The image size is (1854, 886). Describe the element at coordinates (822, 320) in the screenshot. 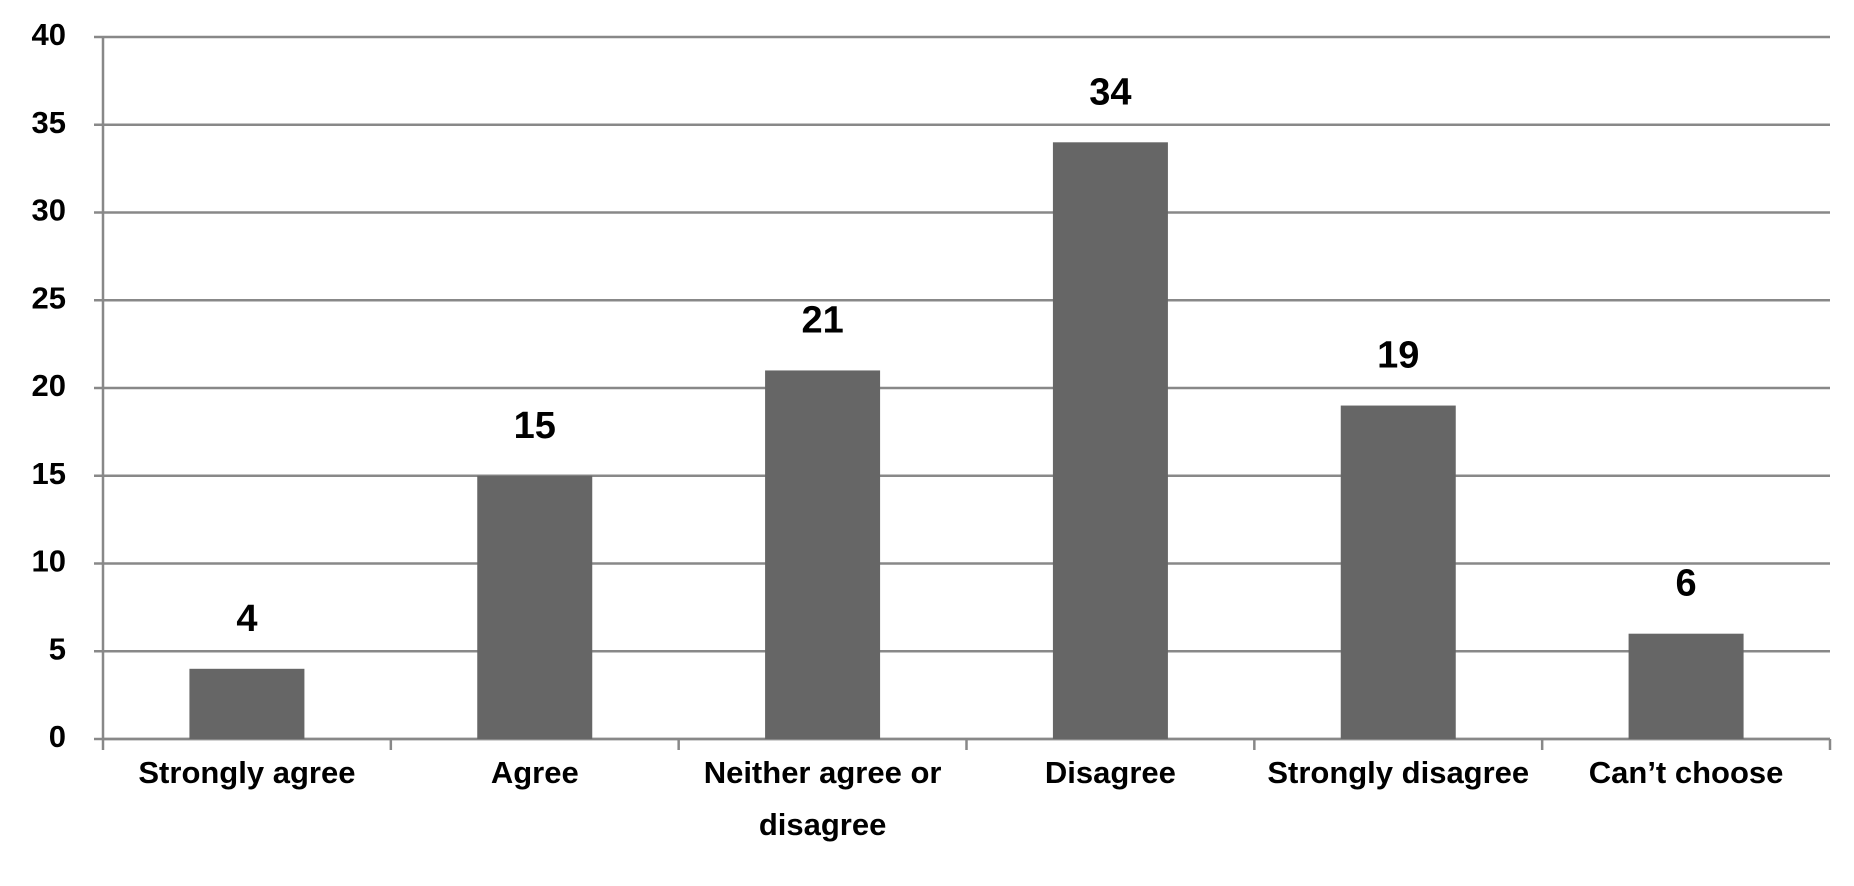

I see `value-label: 21` at that location.